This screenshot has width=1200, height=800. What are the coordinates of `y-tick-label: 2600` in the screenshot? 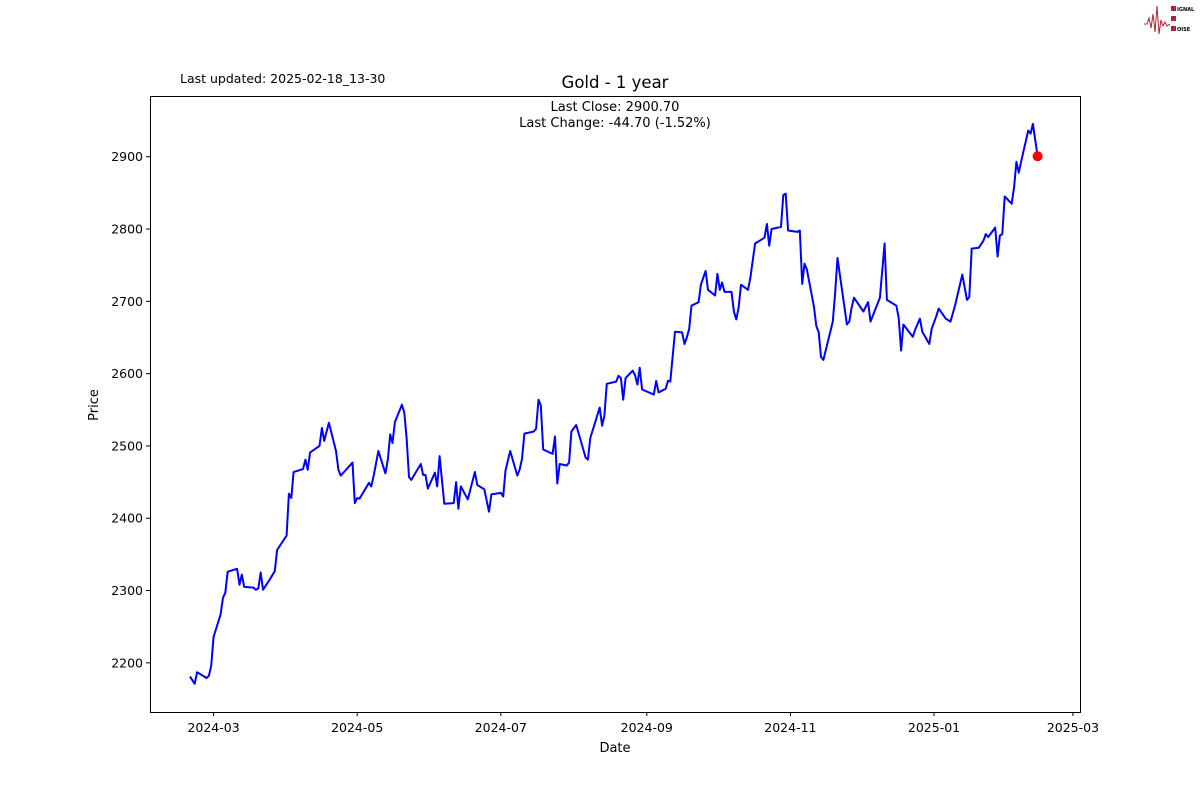 It's located at (127, 373).